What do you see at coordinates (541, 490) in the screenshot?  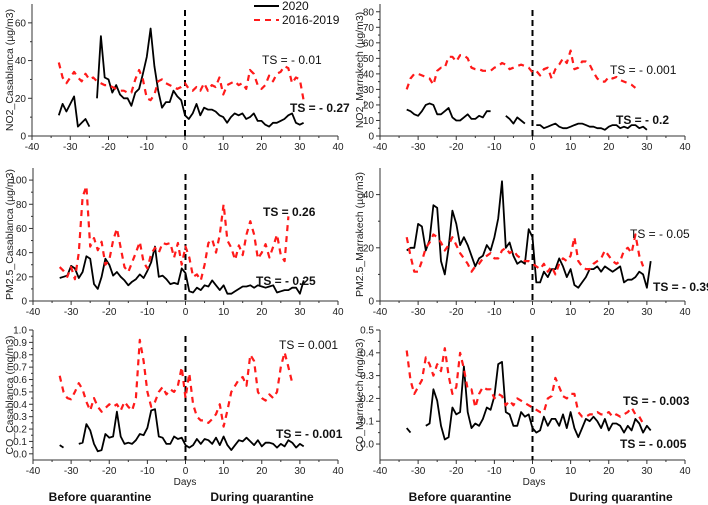 I see `bottom-labels-right: Days Before quarantine During quarantine` at bounding box center [541, 490].